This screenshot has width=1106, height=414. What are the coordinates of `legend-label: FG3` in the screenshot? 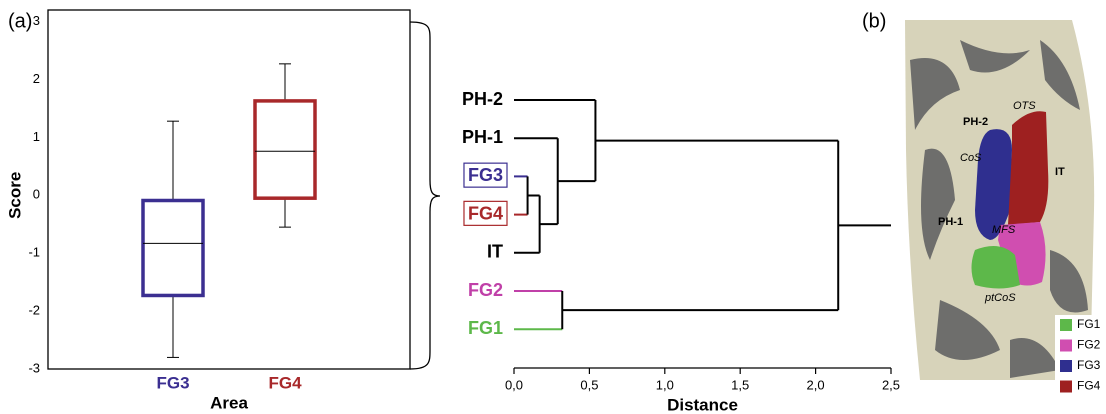 It's located at (1089, 365).